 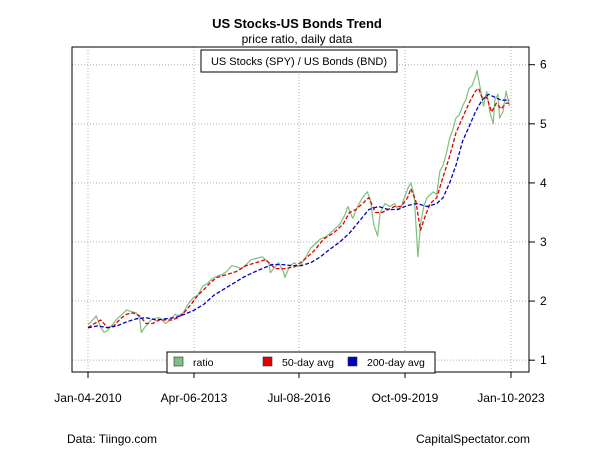 I want to click on x-tick-label: Jan-10-2023, so click(x=511, y=398).